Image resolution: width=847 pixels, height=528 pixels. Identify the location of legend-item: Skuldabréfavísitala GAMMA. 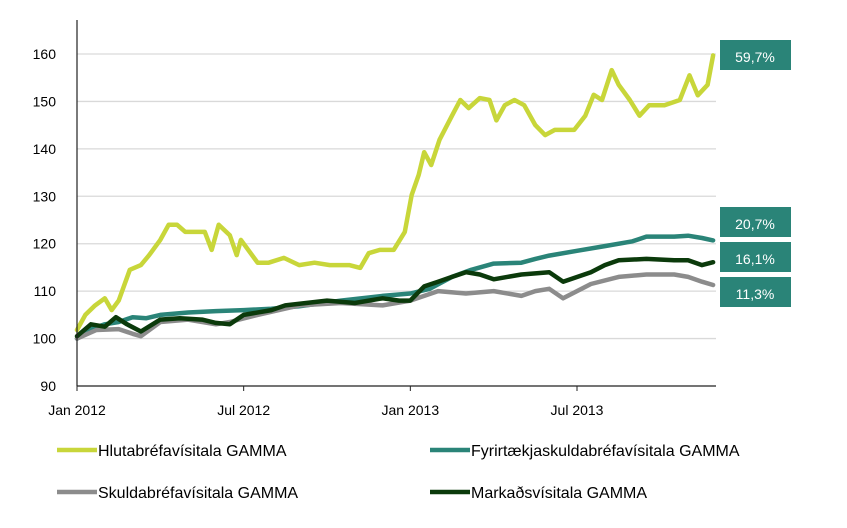
(177, 493).